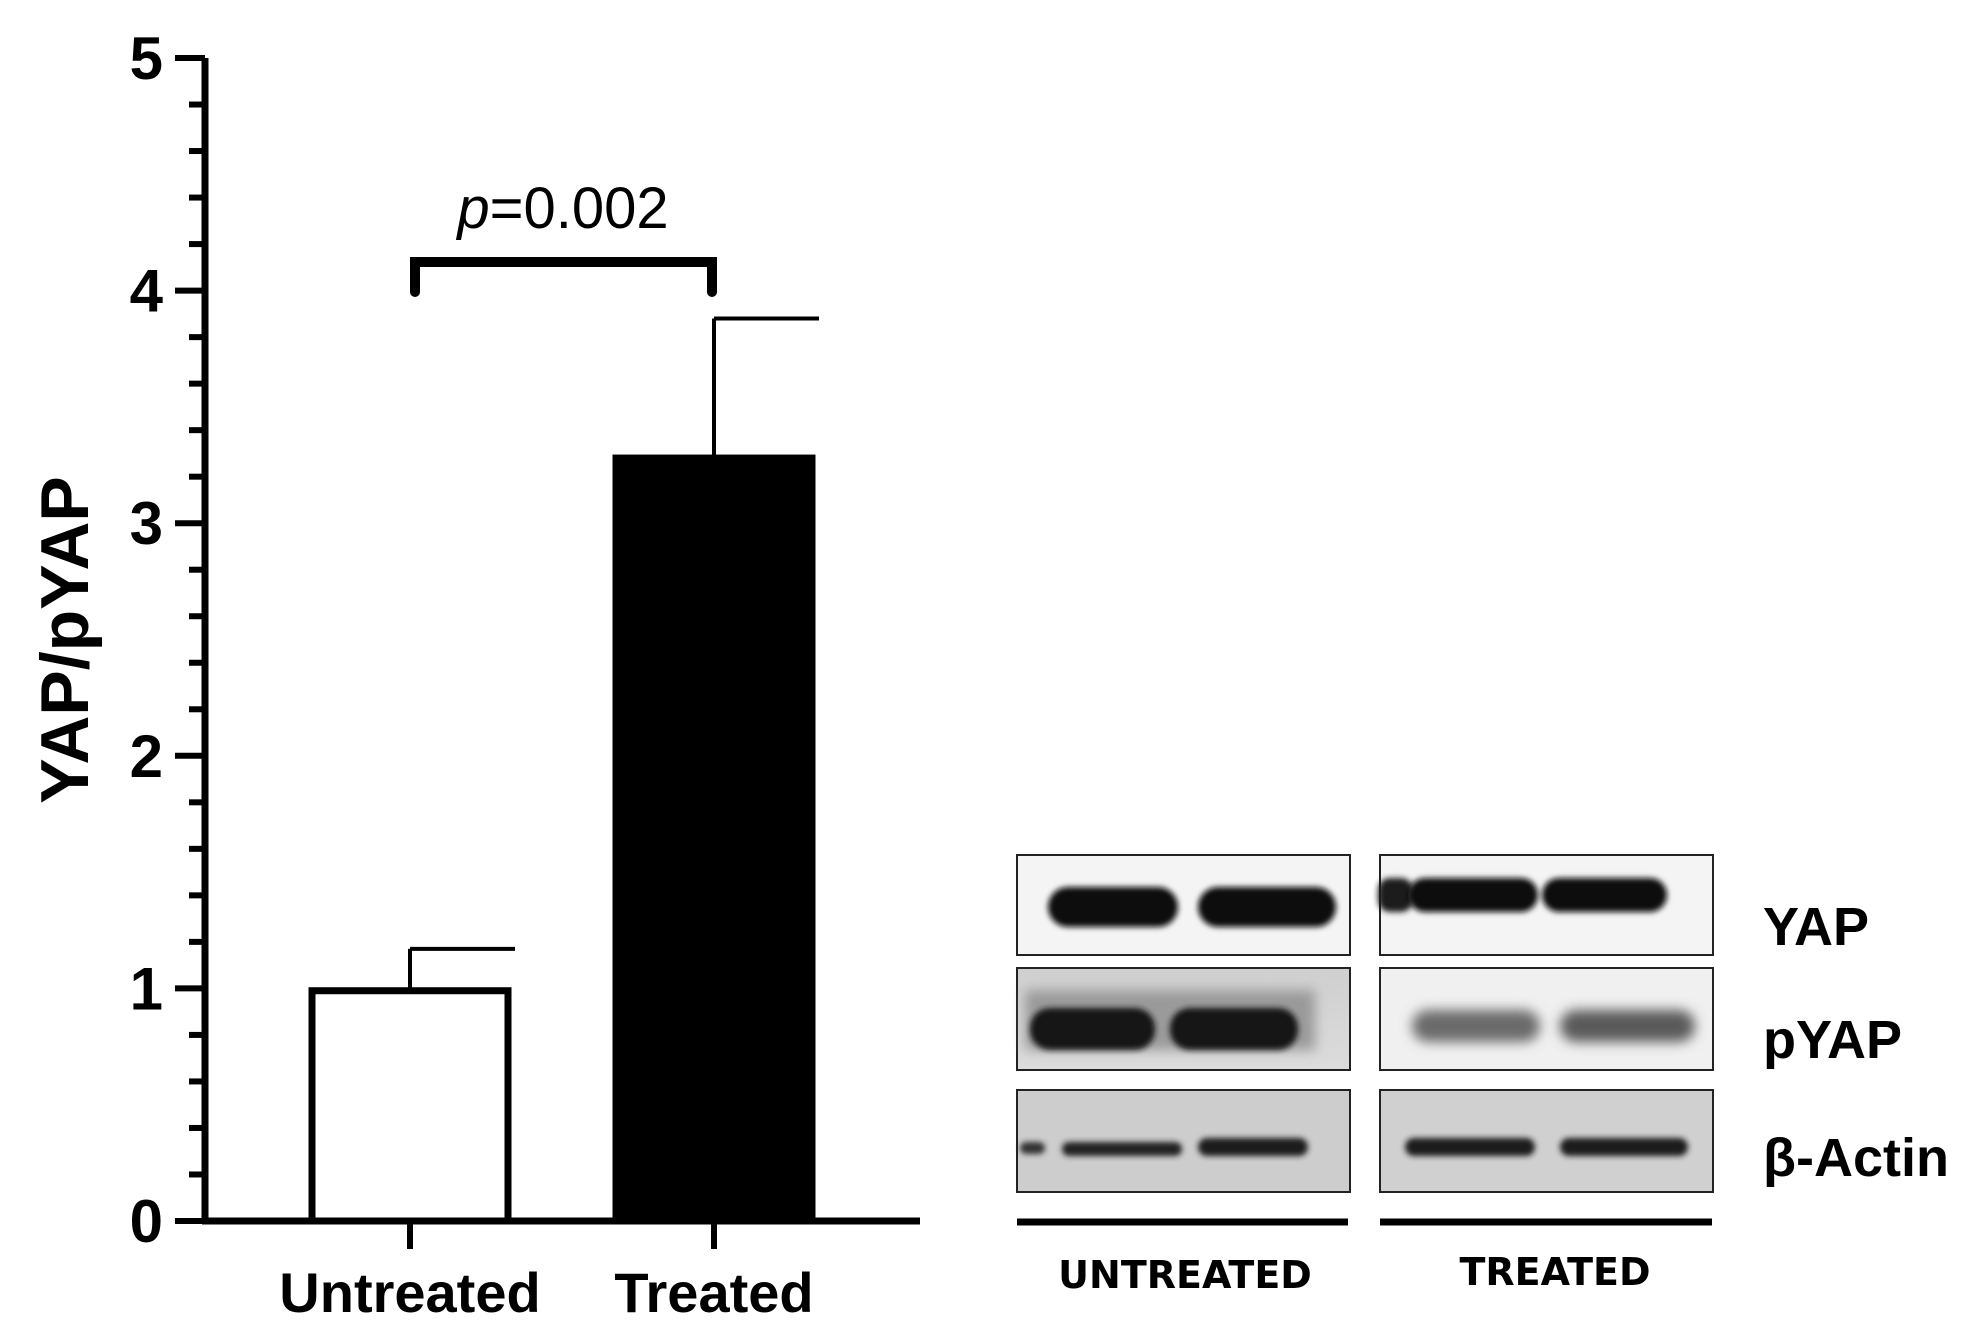  I want to click on blot-label-pyap: pYAP, so click(1832, 1040).